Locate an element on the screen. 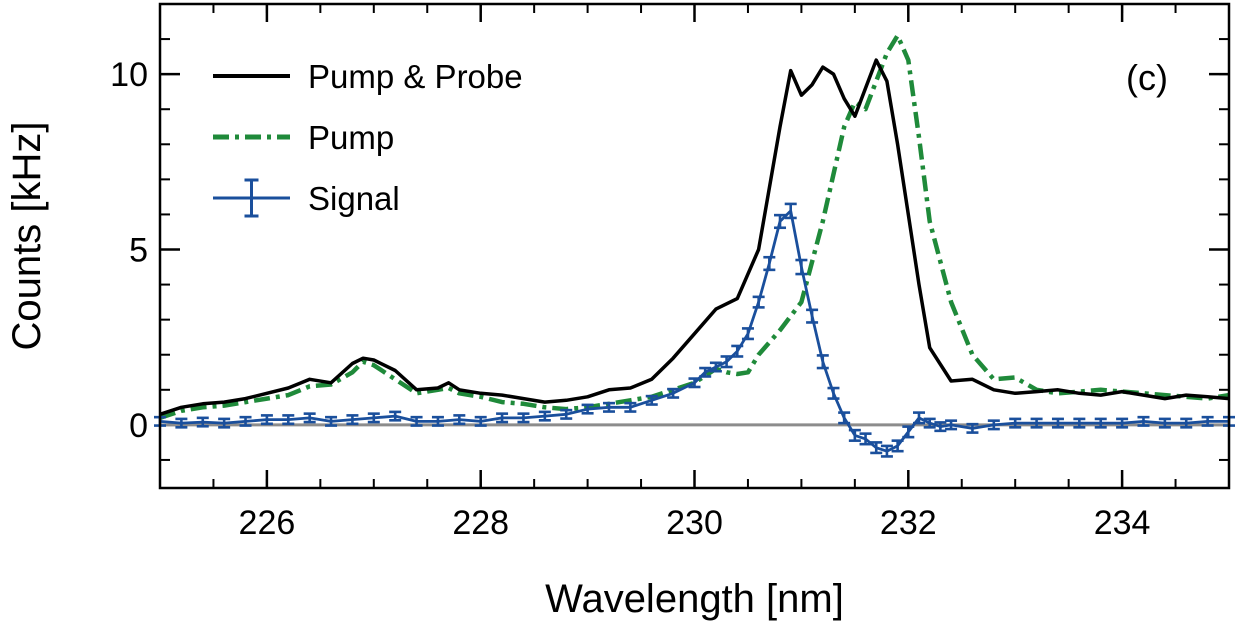 This screenshot has height=625, width=1237. x-tick-label: 230 is located at coordinates (694, 523).